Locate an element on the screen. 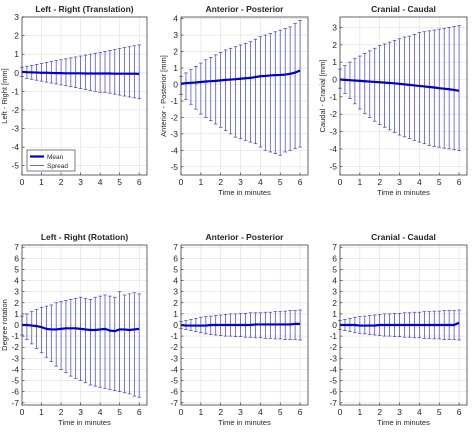 The width and height of the screenshot is (474, 436). y-axis-label: Anterior - Posterior [mm] is located at coordinates (163, 96).